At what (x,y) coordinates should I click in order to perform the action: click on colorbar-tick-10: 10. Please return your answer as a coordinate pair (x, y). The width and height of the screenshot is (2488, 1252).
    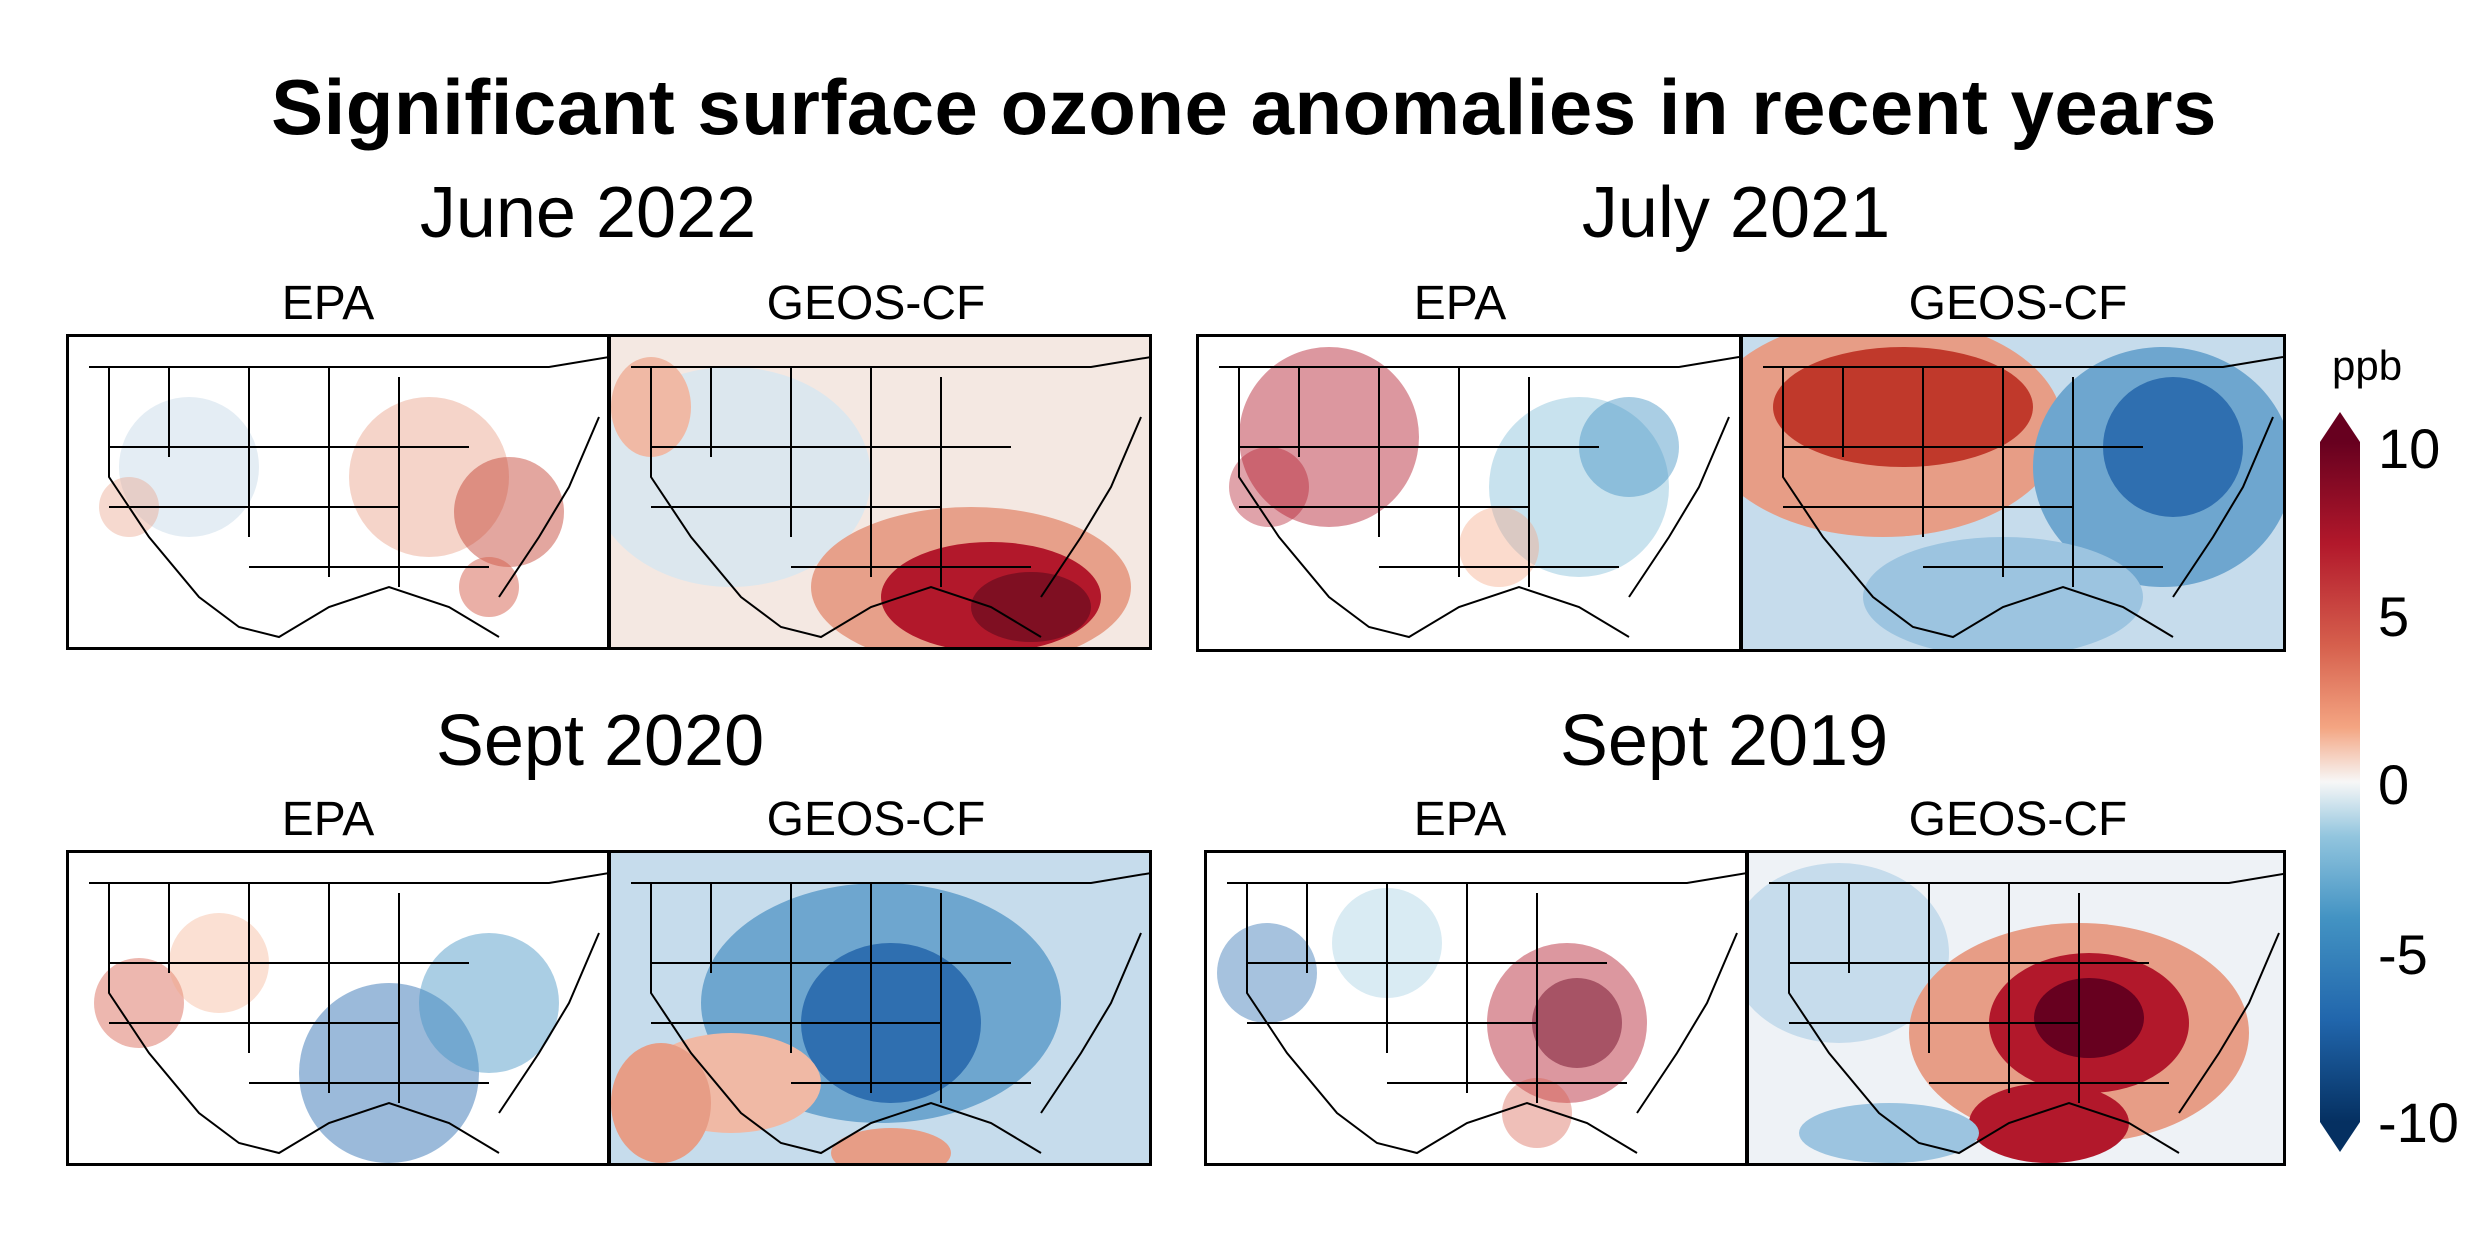
    Looking at the image, I should click on (2409, 448).